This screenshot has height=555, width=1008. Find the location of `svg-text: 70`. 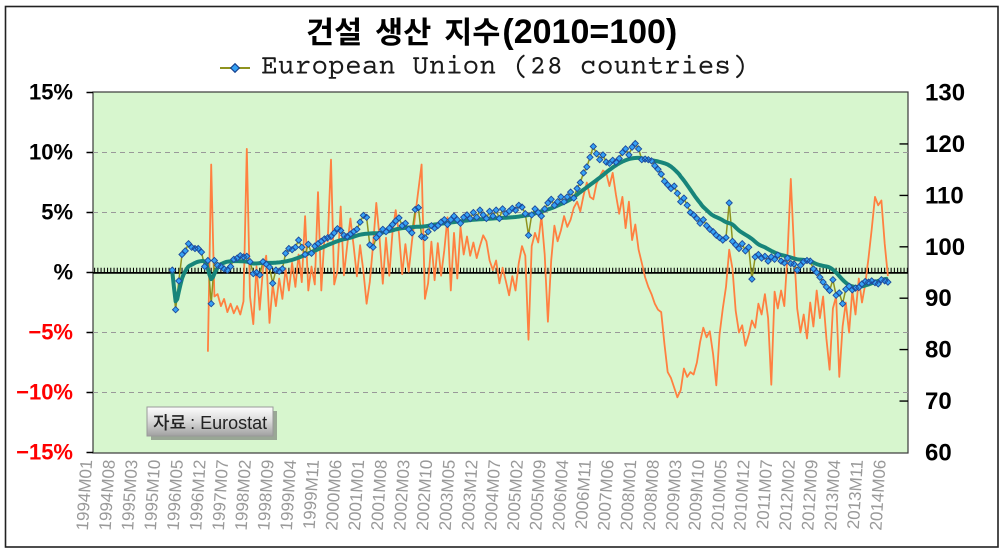

svg-text: 70 is located at coordinates (938, 401).